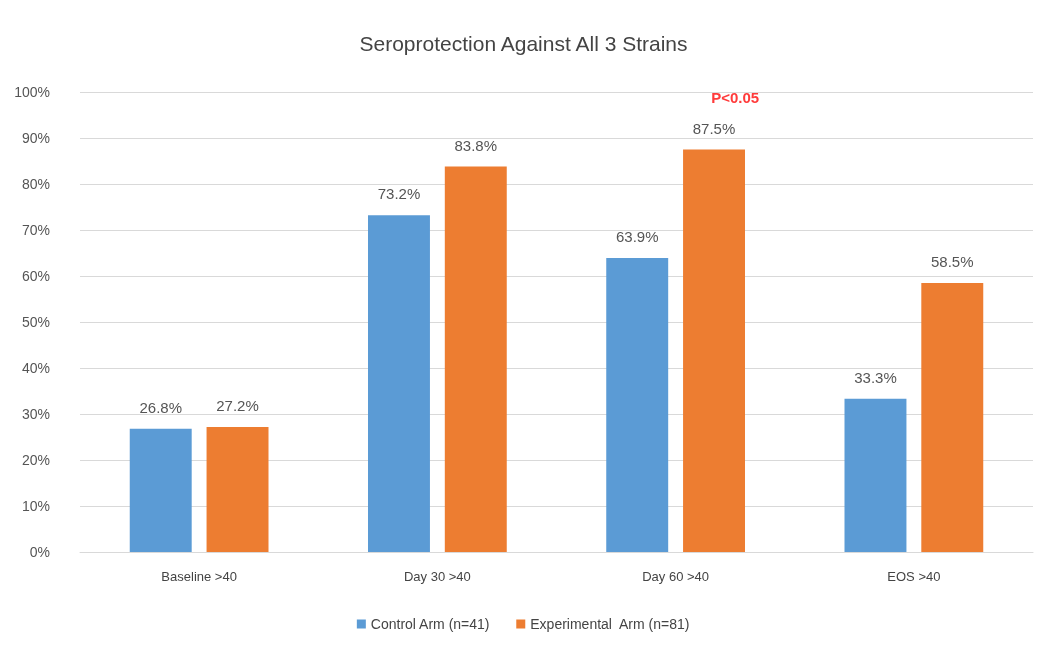  What do you see at coordinates (430, 624) in the screenshot?
I see `legend-label: Control Arm (n=41)` at bounding box center [430, 624].